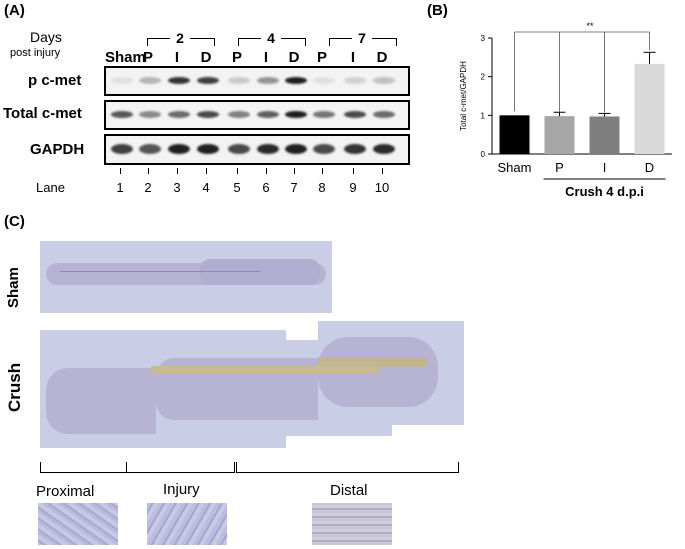 Image resolution: width=685 pixels, height=549 pixels. Describe the element at coordinates (57, 149) in the screenshot. I see `row-label-gapdh: GAPDH` at that location.